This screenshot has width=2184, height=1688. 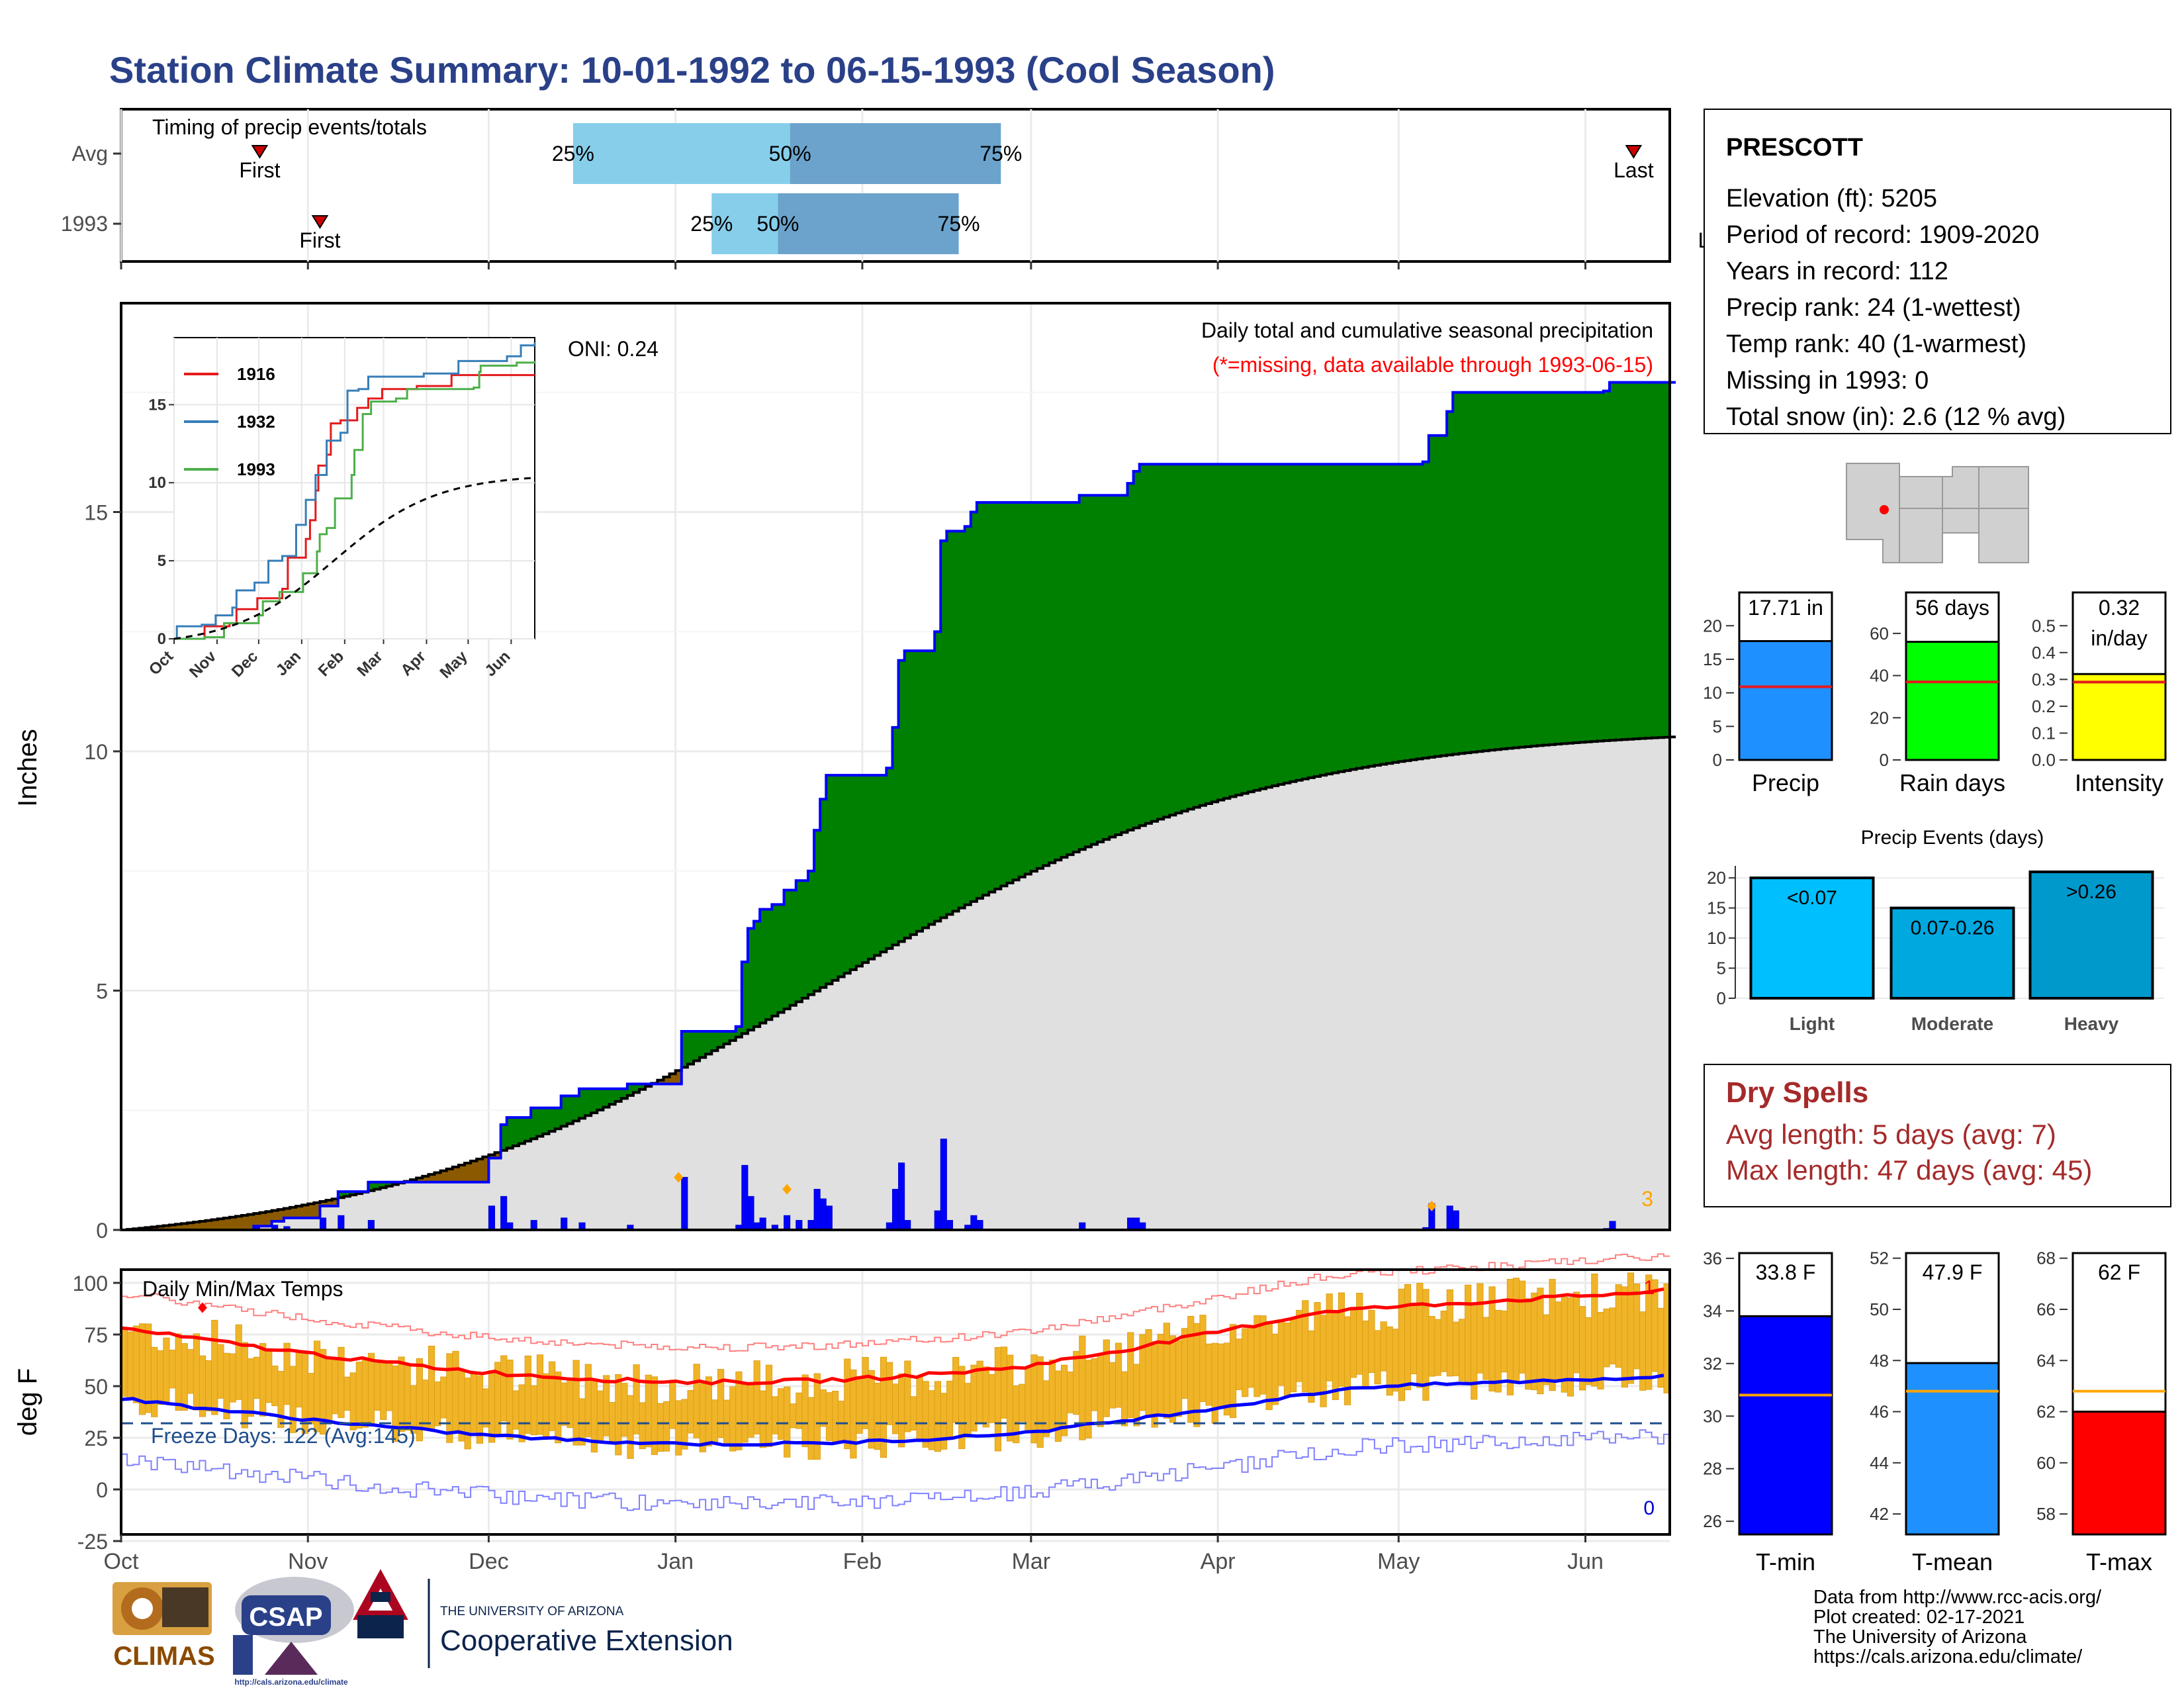 What do you see at coordinates (293, 1632) in the screenshot?
I see `csap-logo: CSAP http://cals.arizona.edu/climate` at bounding box center [293, 1632].